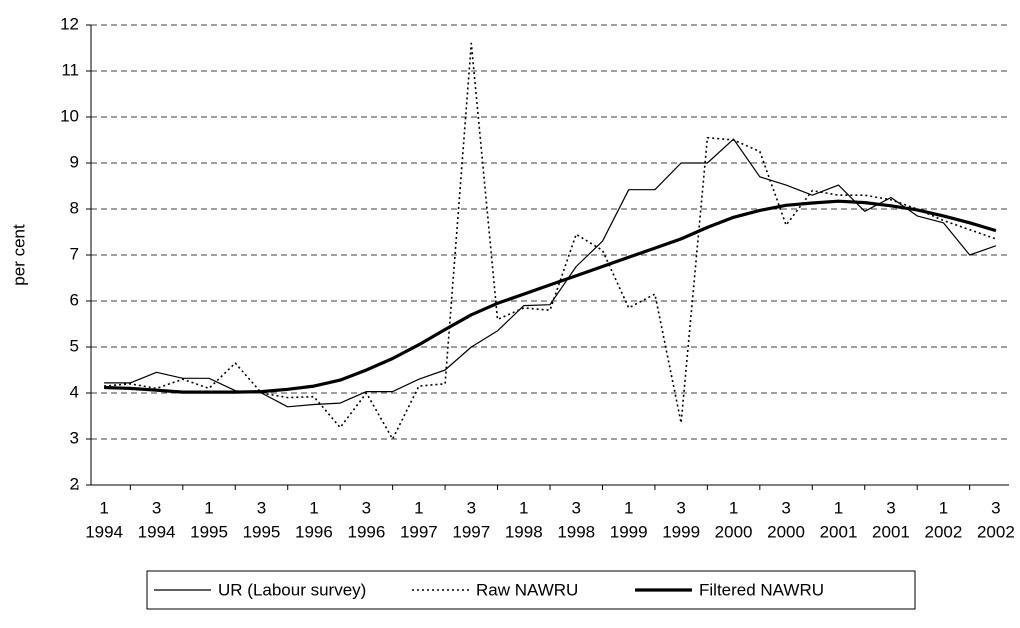  Describe the element at coordinates (69, 115) in the screenshot. I see `y-tick-label: 10` at that location.